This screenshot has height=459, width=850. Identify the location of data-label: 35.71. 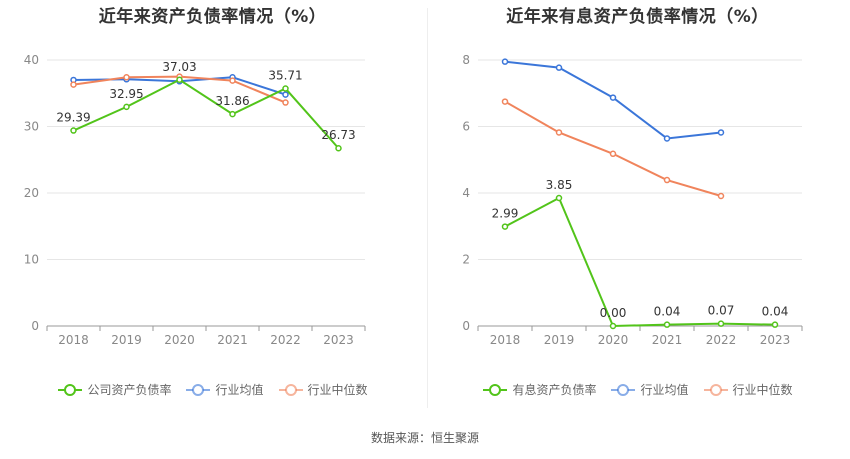
(285, 76).